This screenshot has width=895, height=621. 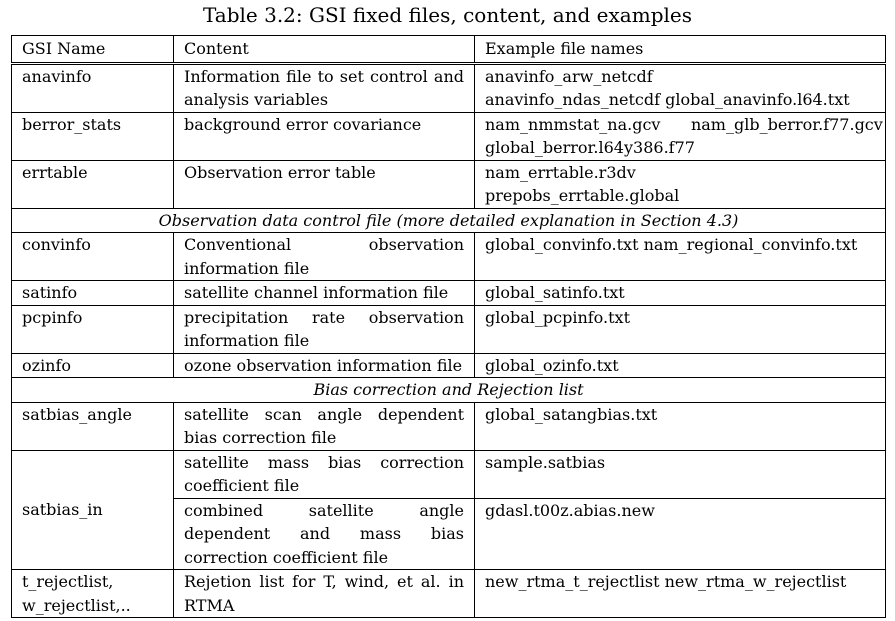 I want to click on gsi-name-cell: ozinfo, so click(x=92, y=365).